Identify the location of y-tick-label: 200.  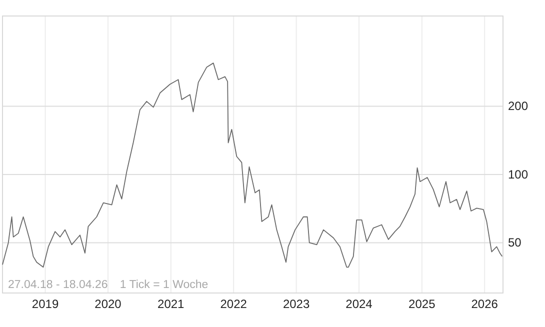
(518, 106).